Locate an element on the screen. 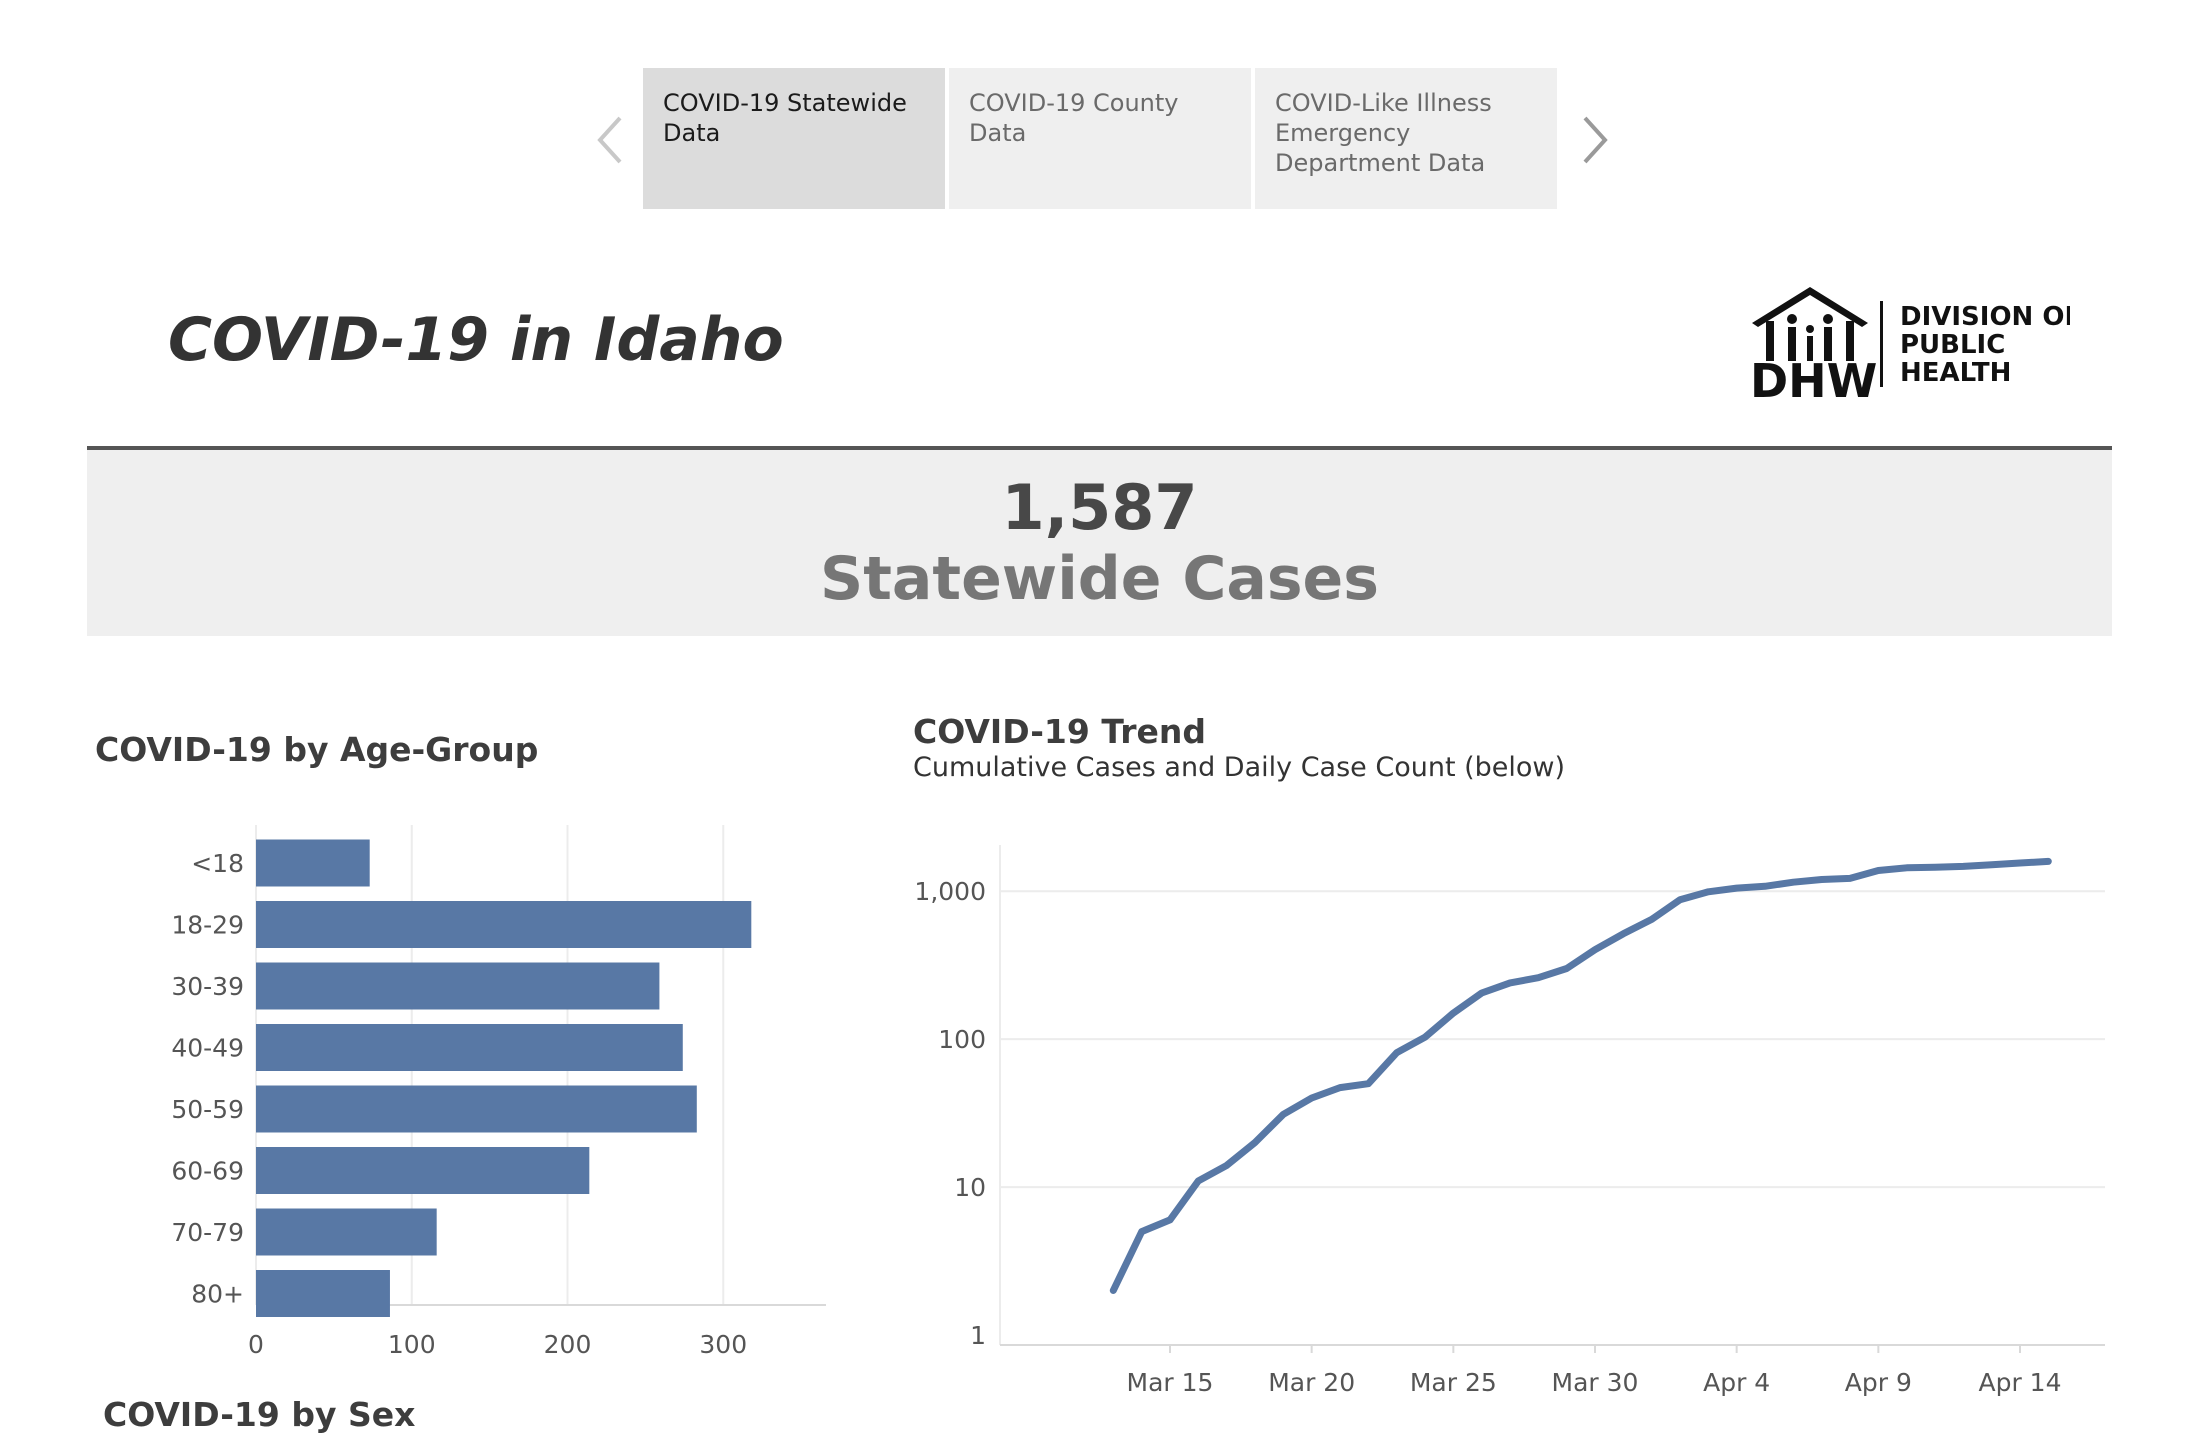 Image resolution: width=2210 pixels, height=1442 pixels. logo-wordmark: DHW is located at coordinates (1813, 378).